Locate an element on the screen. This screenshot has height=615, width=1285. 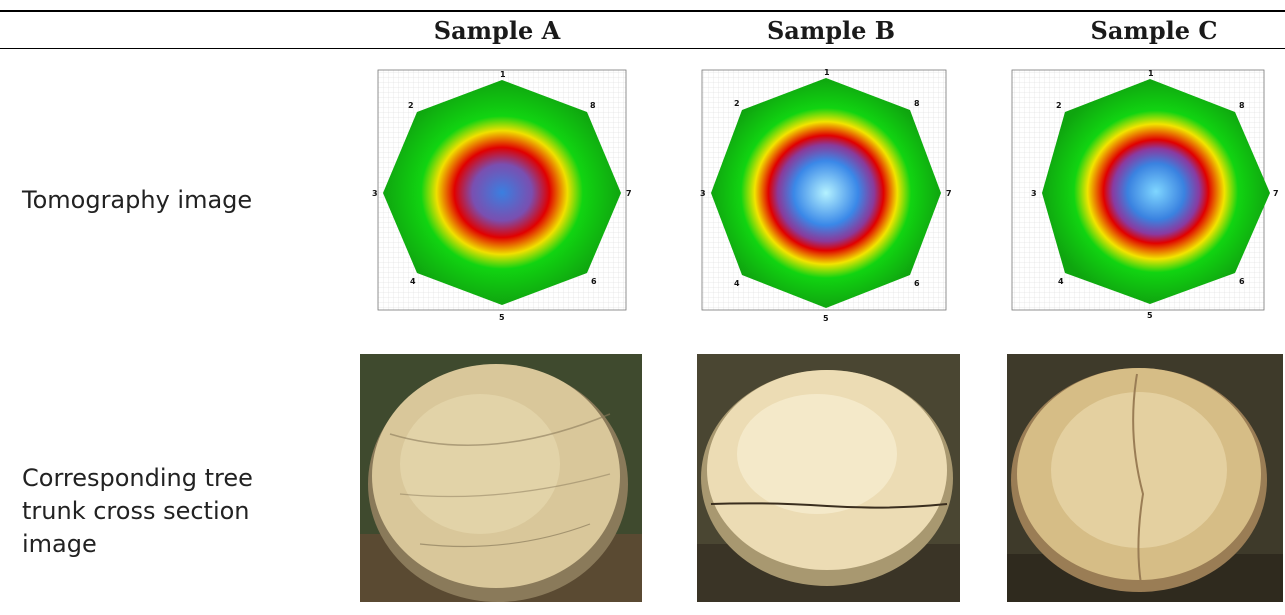
tomogram-c: 1 2 3 4 5 6 7 8 is located at coordinates (1145, 194).